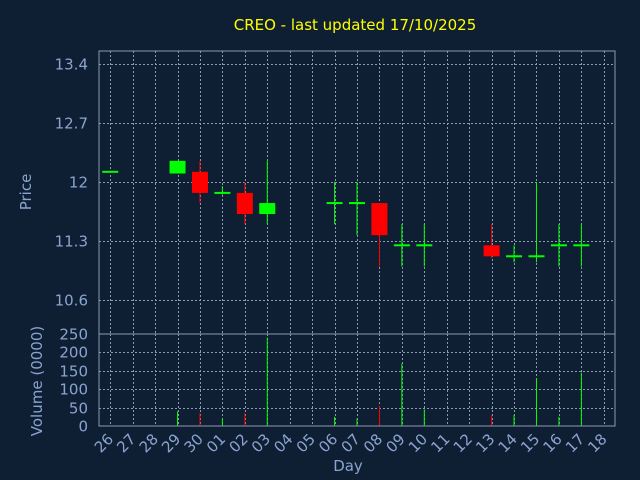 This screenshot has width=640, height=480. What do you see at coordinates (71, 242) in the screenshot?
I see `price-tick-label: 11.3` at bounding box center [71, 242].